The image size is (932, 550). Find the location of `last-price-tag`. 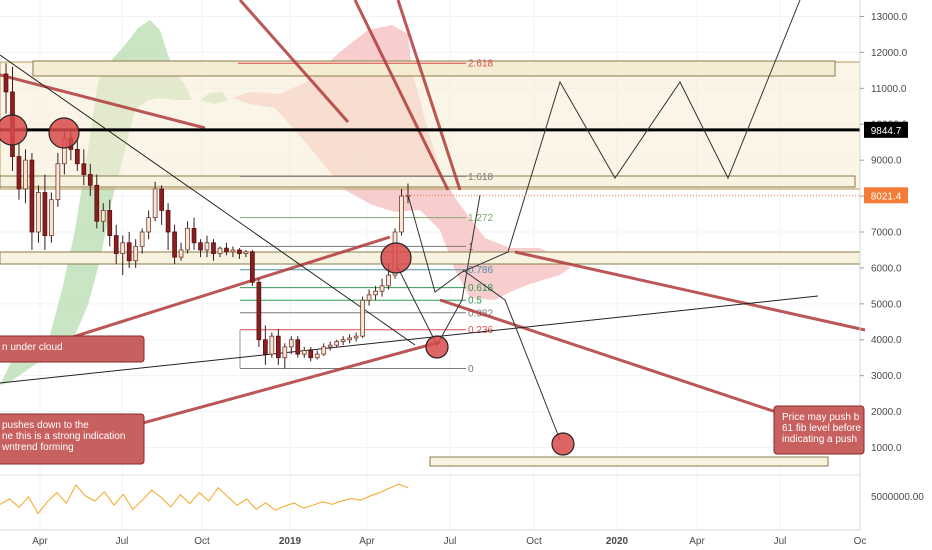

last-price-tag is located at coordinates (886, 195).